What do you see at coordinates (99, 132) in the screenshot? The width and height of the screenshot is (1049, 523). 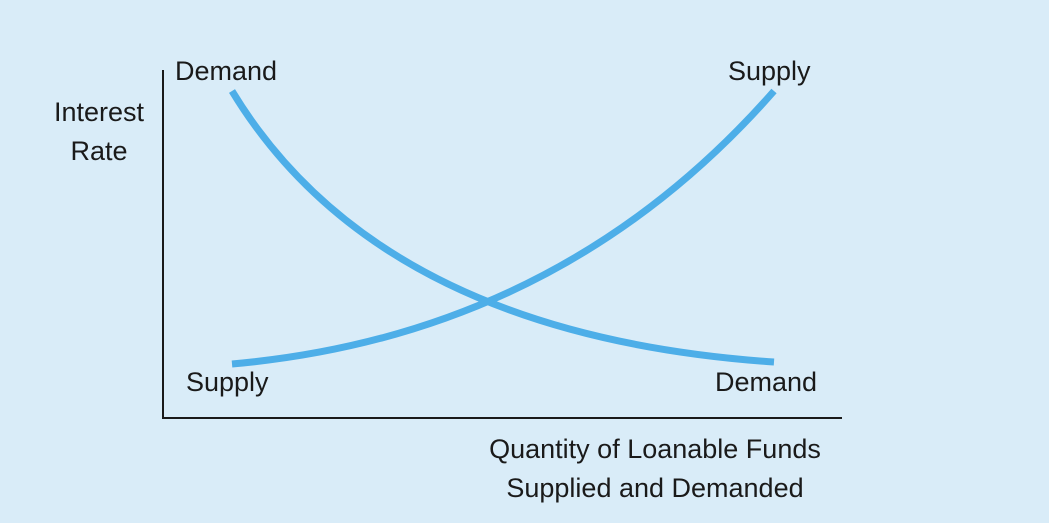 I see `y-axis-label: Interest Rate` at bounding box center [99, 132].